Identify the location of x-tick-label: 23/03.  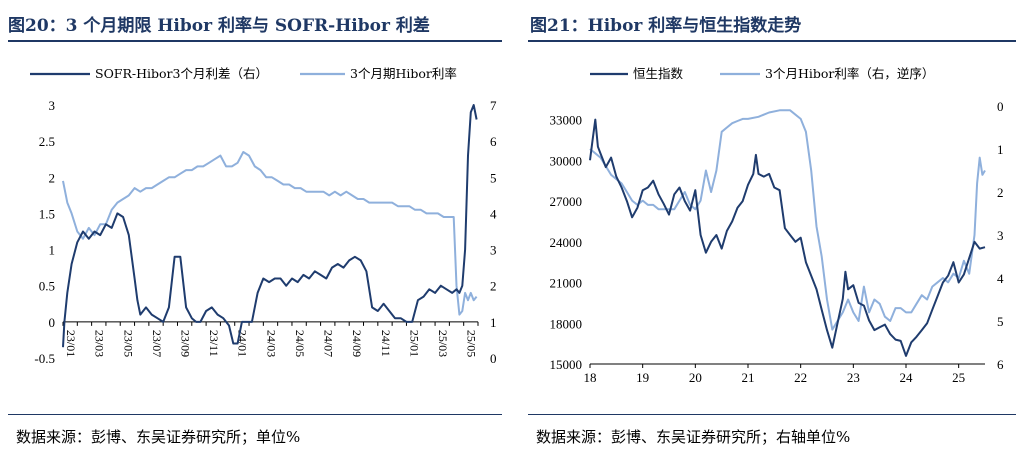
(100, 343).